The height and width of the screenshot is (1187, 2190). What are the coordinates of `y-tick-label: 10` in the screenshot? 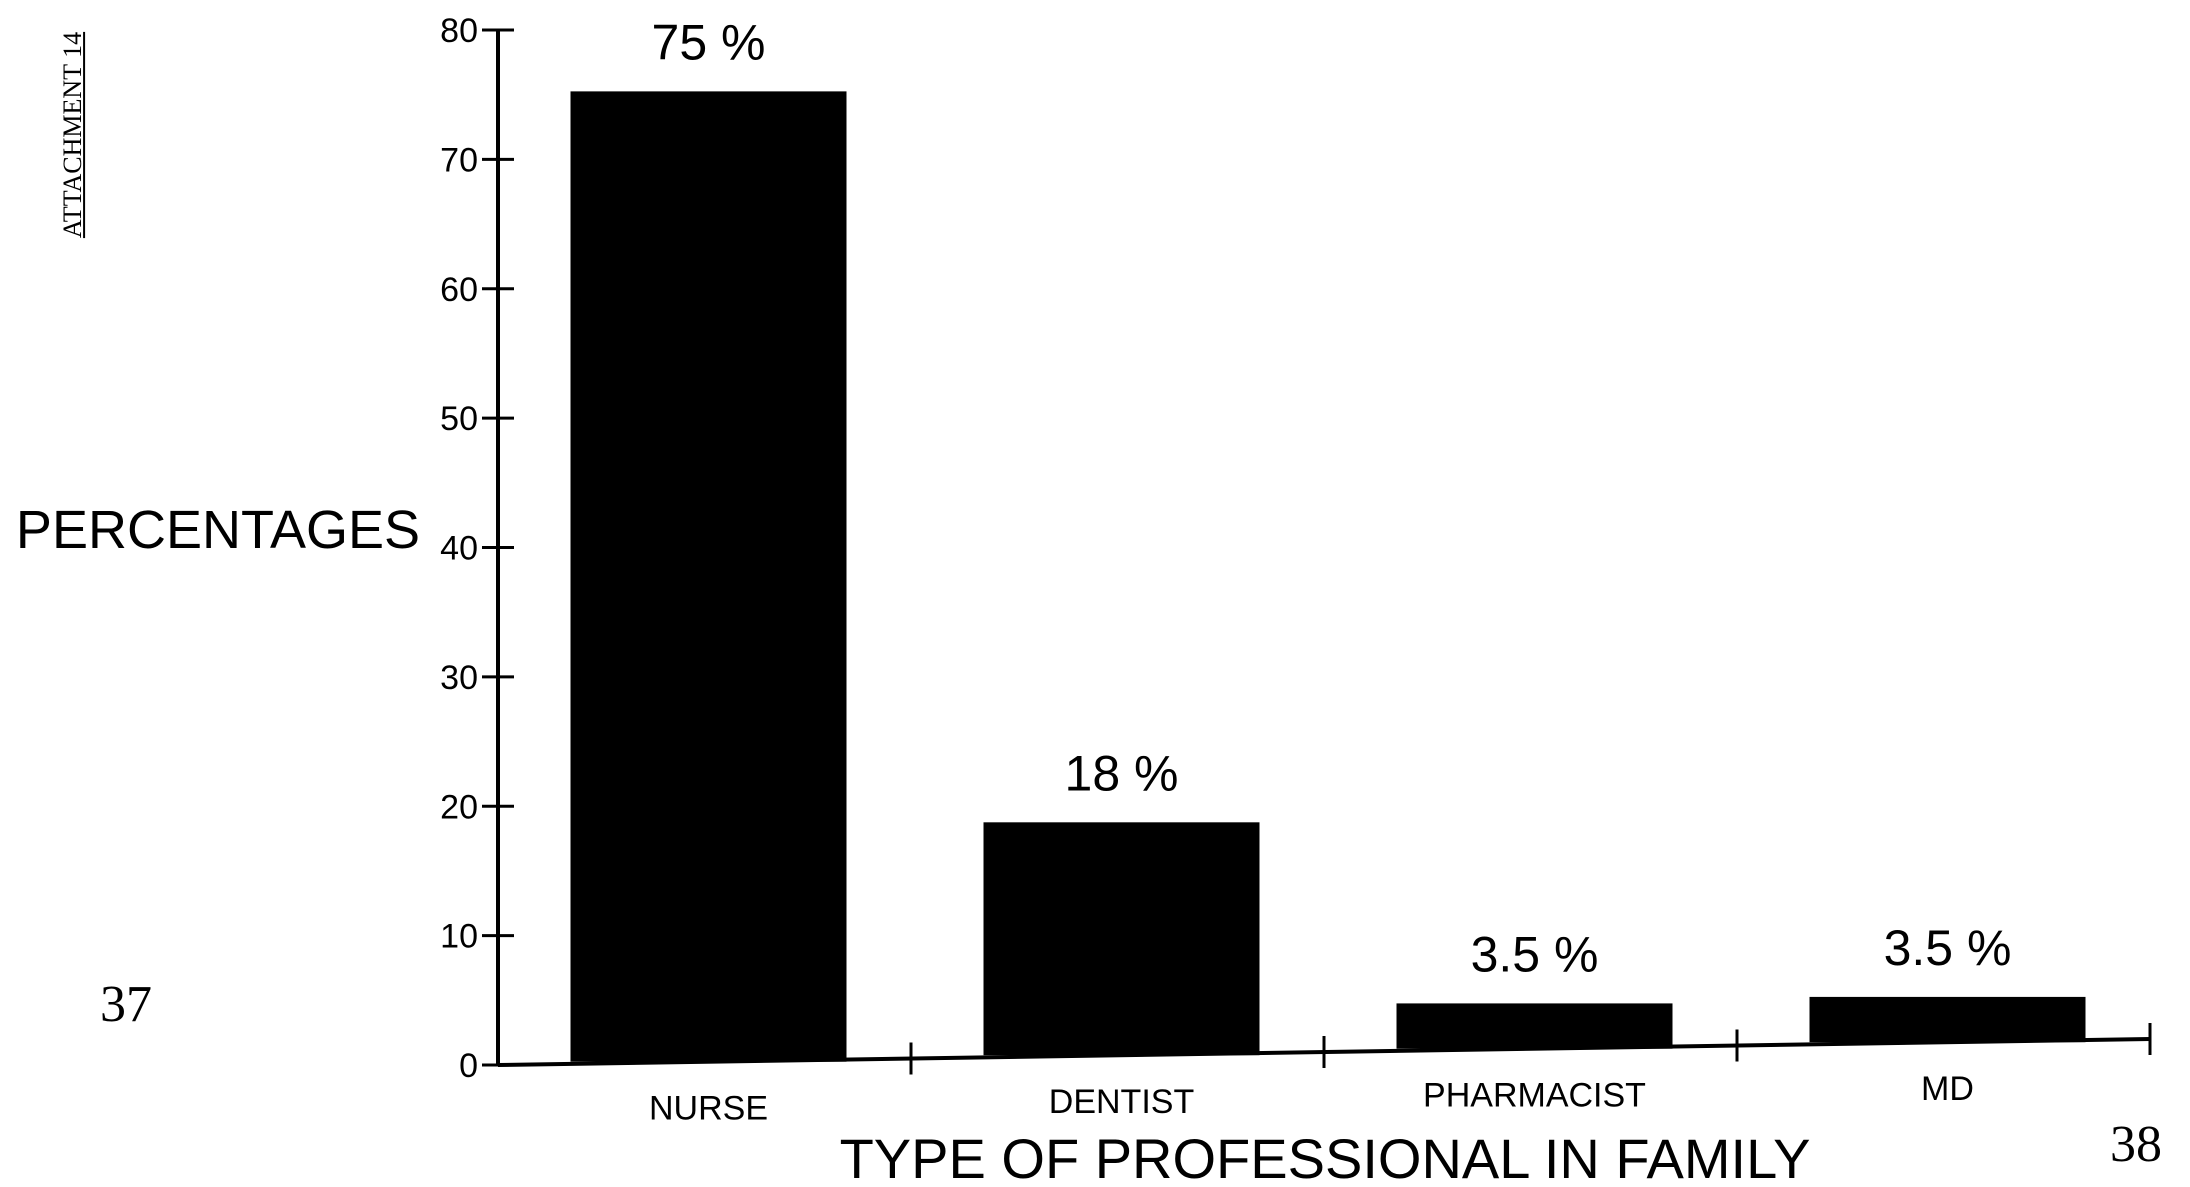 It's located at (459, 937).